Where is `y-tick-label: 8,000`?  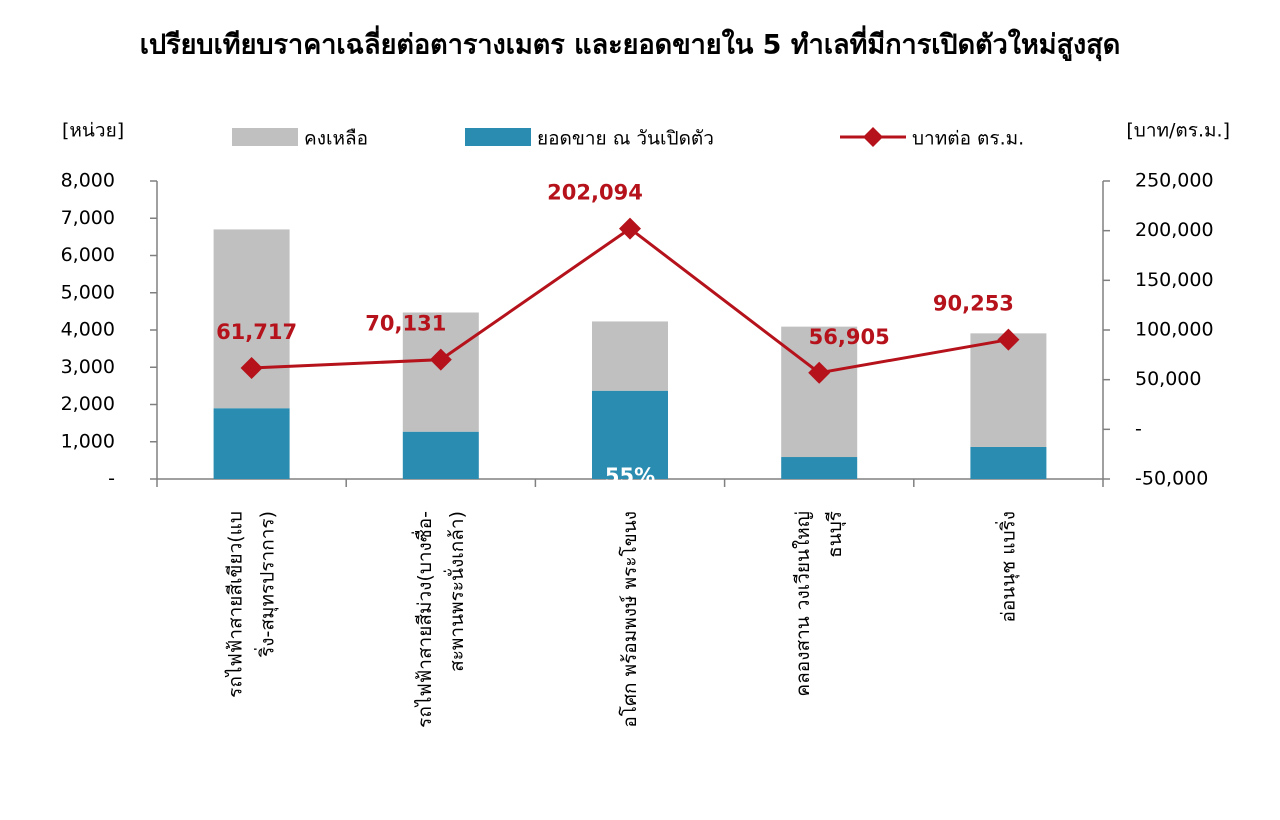
y-tick-label: 8,000 is located at coordinates (88, 181).